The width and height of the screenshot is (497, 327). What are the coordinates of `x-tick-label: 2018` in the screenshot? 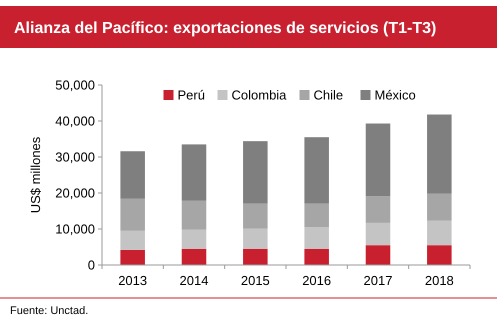 It's located at (439, 280).